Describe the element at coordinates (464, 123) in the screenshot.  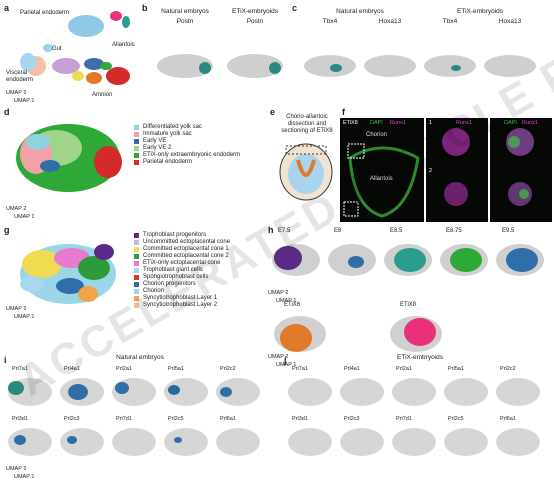
I see `f-sub1-runx1: Runx1` at that location.